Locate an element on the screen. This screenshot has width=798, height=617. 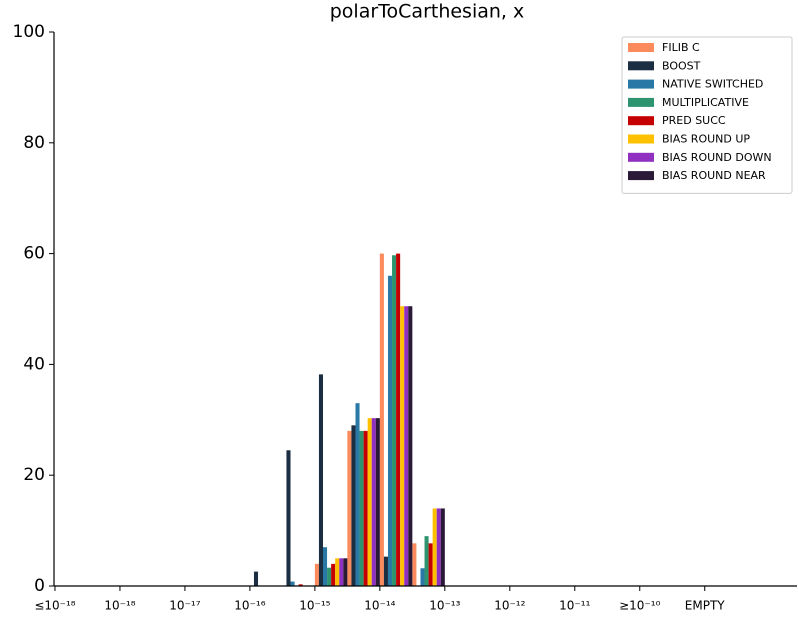
legend-box is located at coordinates (707, 115).